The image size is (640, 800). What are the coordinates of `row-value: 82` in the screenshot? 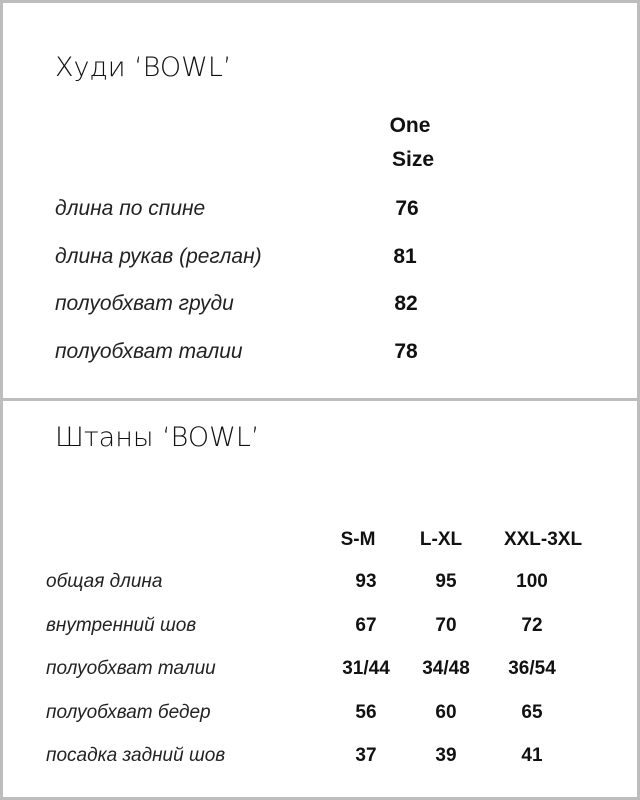 It's located at (406, 303).